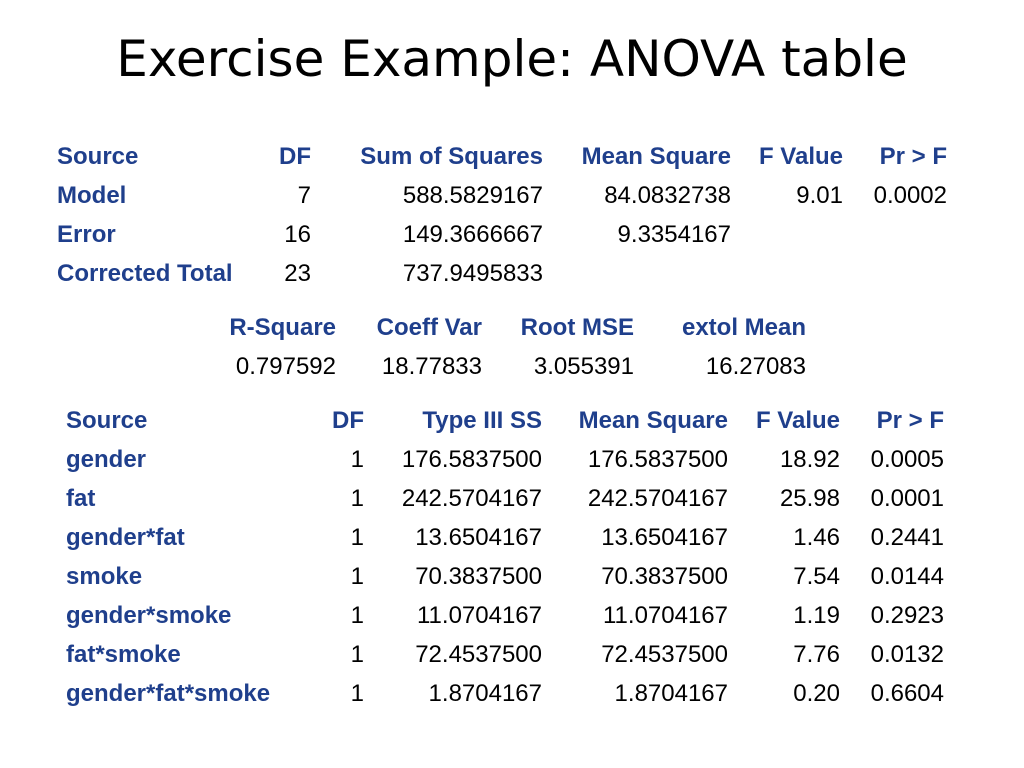 This screenshot has width=1024, height=768. I want to click on row-f: 1.46, so click(816, 537).